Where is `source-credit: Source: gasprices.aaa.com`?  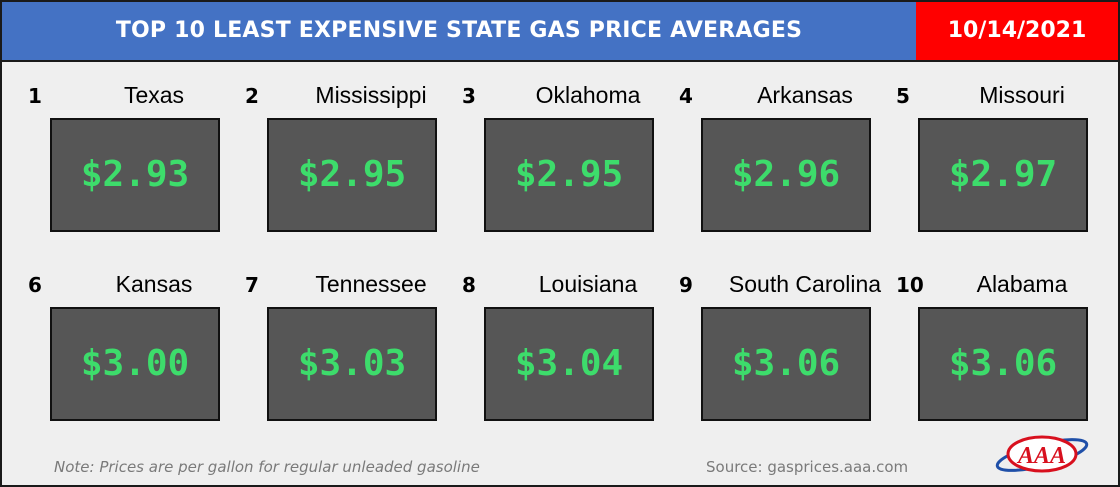 source-credit: Source: gasprices.aaa.com is located at coordinates (807, 467).